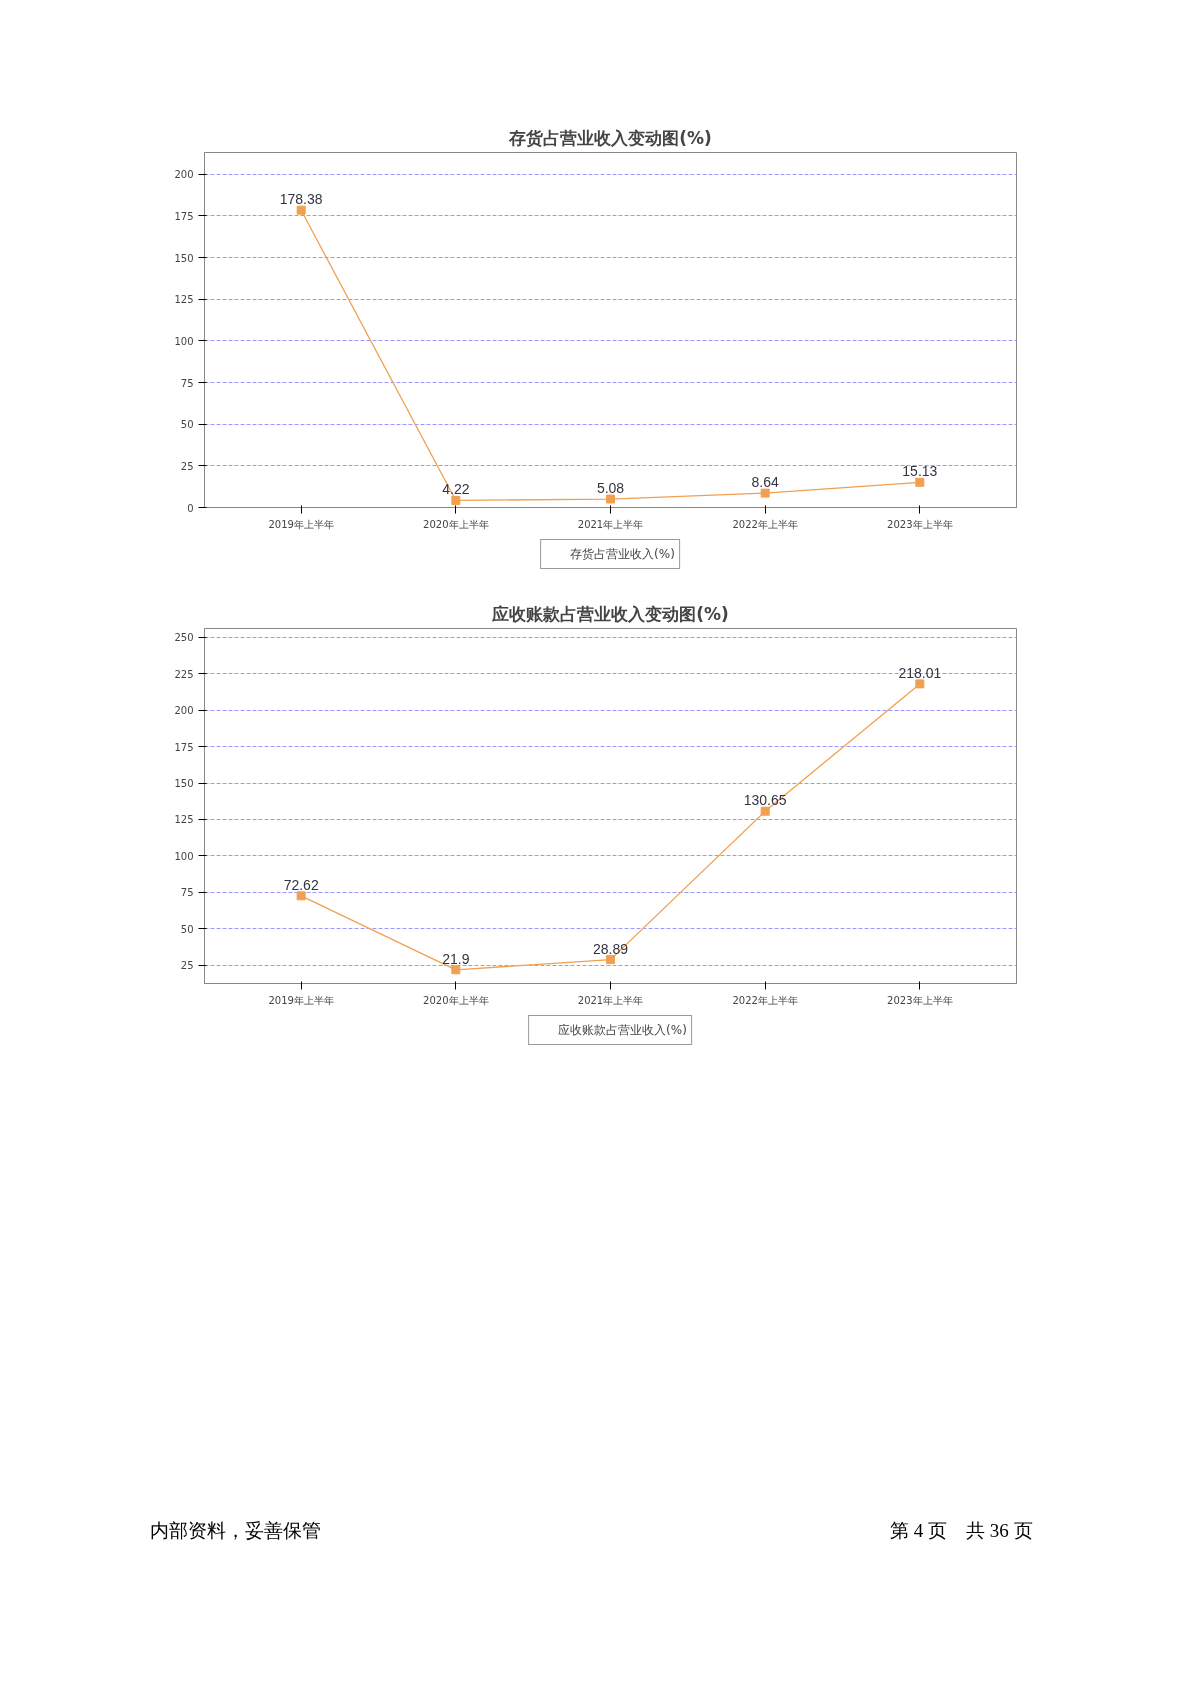  Describe the element at coordinates (622, 554) in the screenshot. I see `text: 存货占营业收入(%)` at that location.